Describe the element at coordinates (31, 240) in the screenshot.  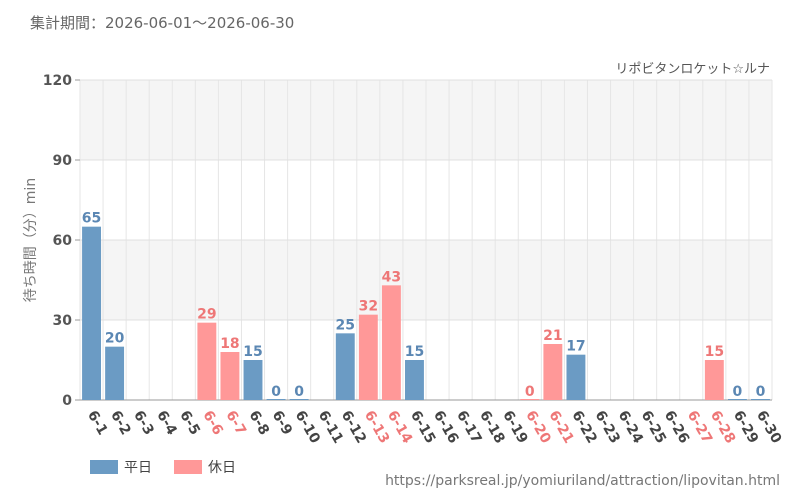
I see `y-axis-title: 待ち時間（分）min` at that location.